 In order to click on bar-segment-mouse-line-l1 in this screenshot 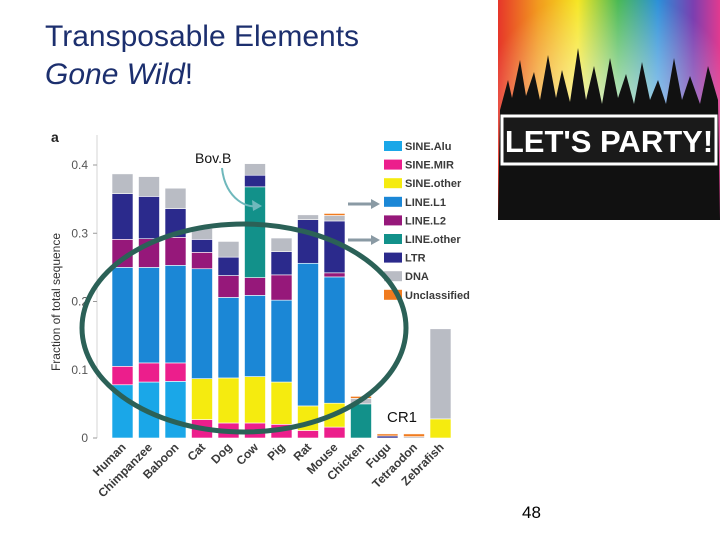, I will do `click(334, 340)`.